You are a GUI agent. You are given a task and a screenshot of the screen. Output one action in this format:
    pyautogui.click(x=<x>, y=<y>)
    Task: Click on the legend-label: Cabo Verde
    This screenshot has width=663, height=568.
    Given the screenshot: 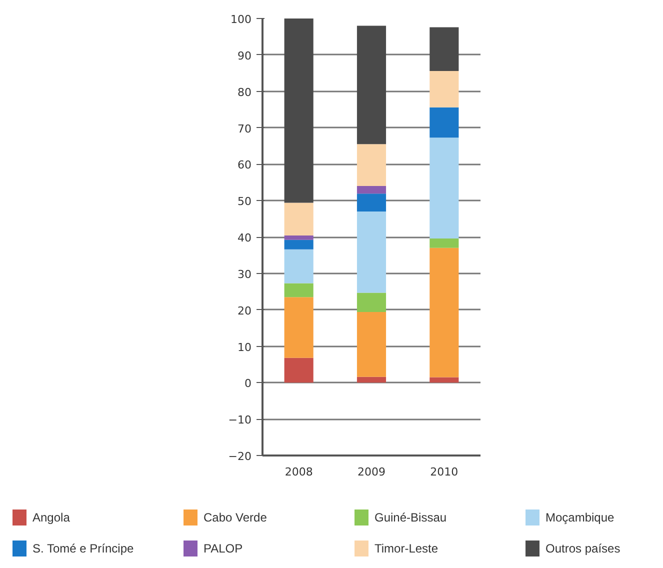 What is the action you would take?
    pyautogui.click(x=236, y=517)
    